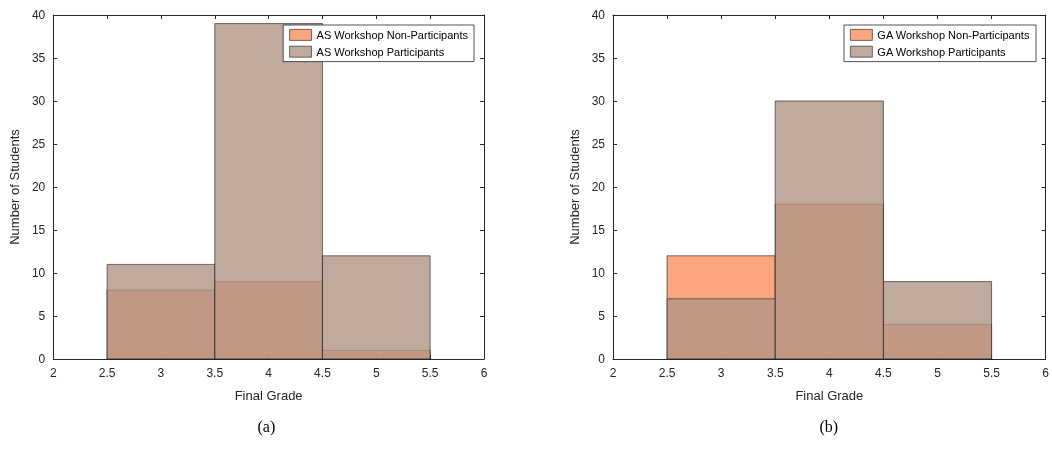 The width and height of the screenshot is (1052, 449). Describe the element at coordinates (953, 34) in the screenshot. I see `legend-label: GA Workshop Non-Participants` at that location.